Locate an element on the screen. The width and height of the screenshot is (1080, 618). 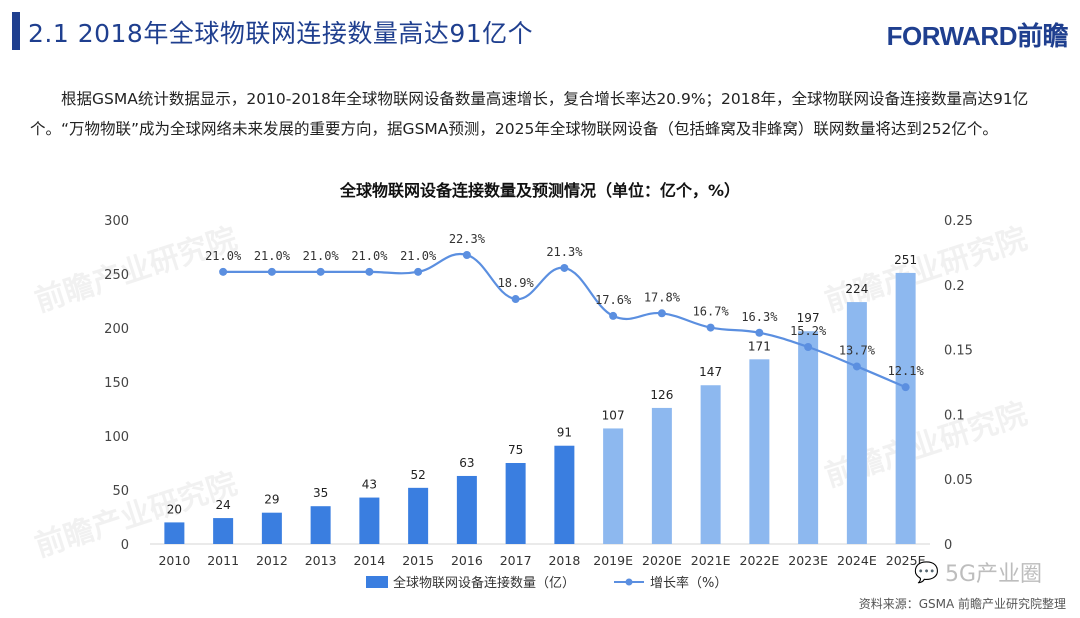
y-right-tick-label: 0.15 is located at coordinates (958, 351).